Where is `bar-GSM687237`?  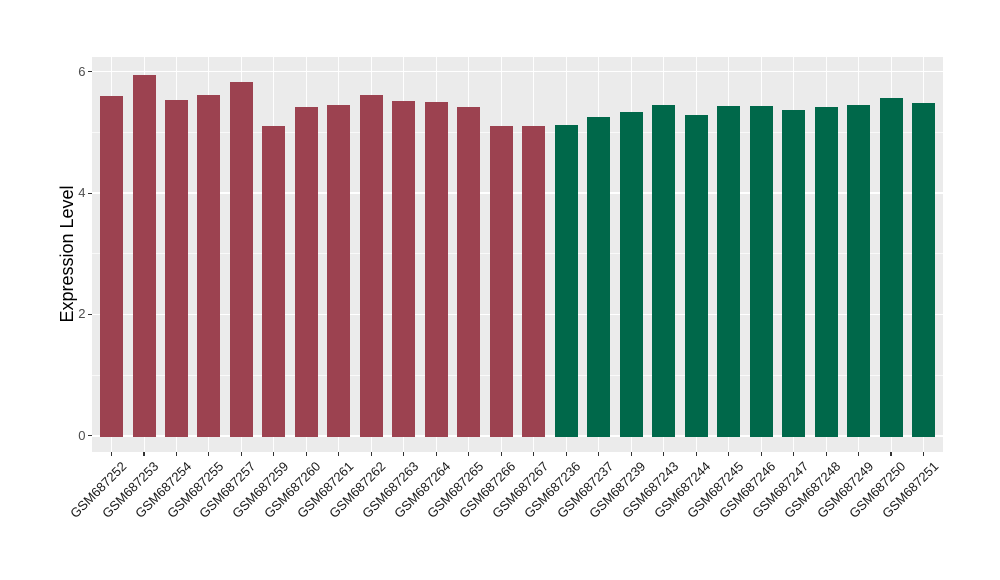
bar-GSM687237 is located at coordinates (599, 276).